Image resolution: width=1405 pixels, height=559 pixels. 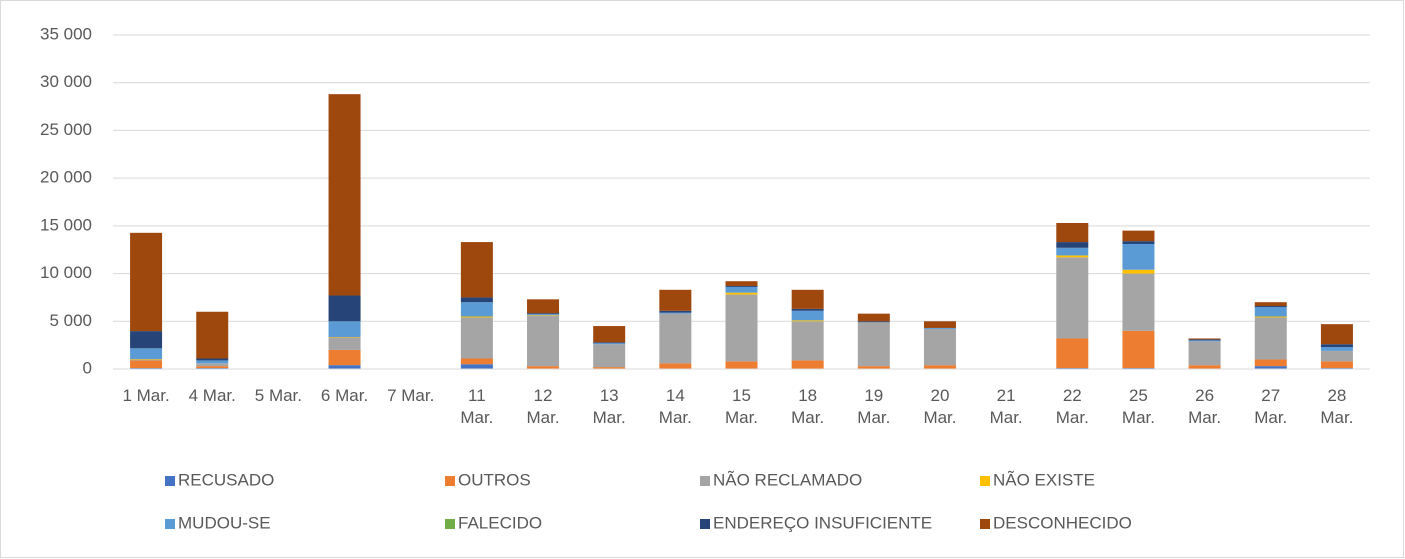 What do you see at coordinates (70, 320) in the screenshot?
I see `y-tick-label: 5 000` at bounding box center [70, 320].